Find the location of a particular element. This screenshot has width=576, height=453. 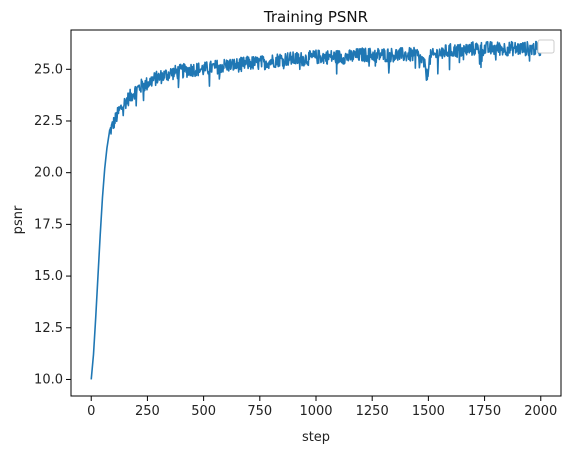

x-tick-label: 1250 is located at coordinates (372, 411).